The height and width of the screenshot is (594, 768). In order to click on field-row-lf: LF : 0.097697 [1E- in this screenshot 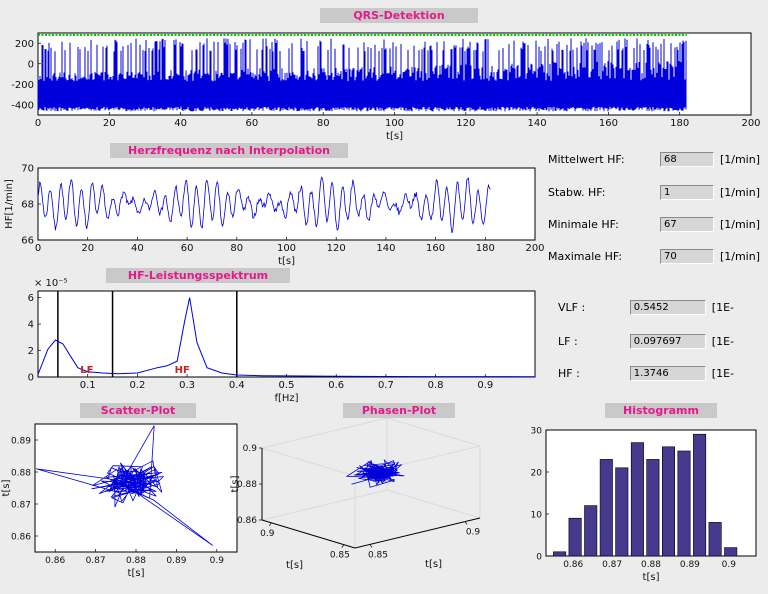, I will do `click(646, 341)`.